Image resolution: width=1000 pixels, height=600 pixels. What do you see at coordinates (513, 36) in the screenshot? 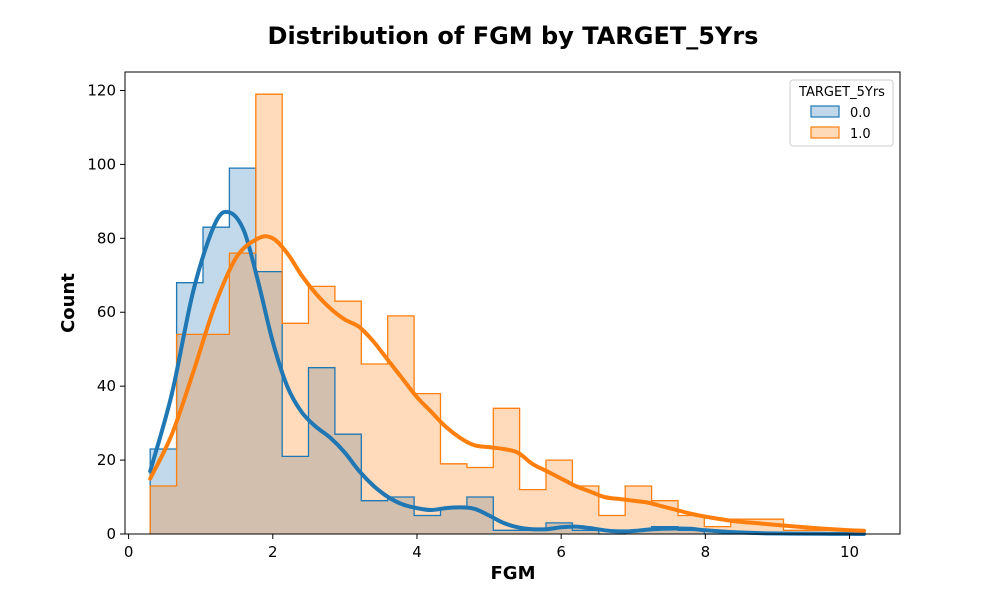
I see `chart-title: Distribution of FGM by TARGET_5Yrs` at bounding box center [513, 36].